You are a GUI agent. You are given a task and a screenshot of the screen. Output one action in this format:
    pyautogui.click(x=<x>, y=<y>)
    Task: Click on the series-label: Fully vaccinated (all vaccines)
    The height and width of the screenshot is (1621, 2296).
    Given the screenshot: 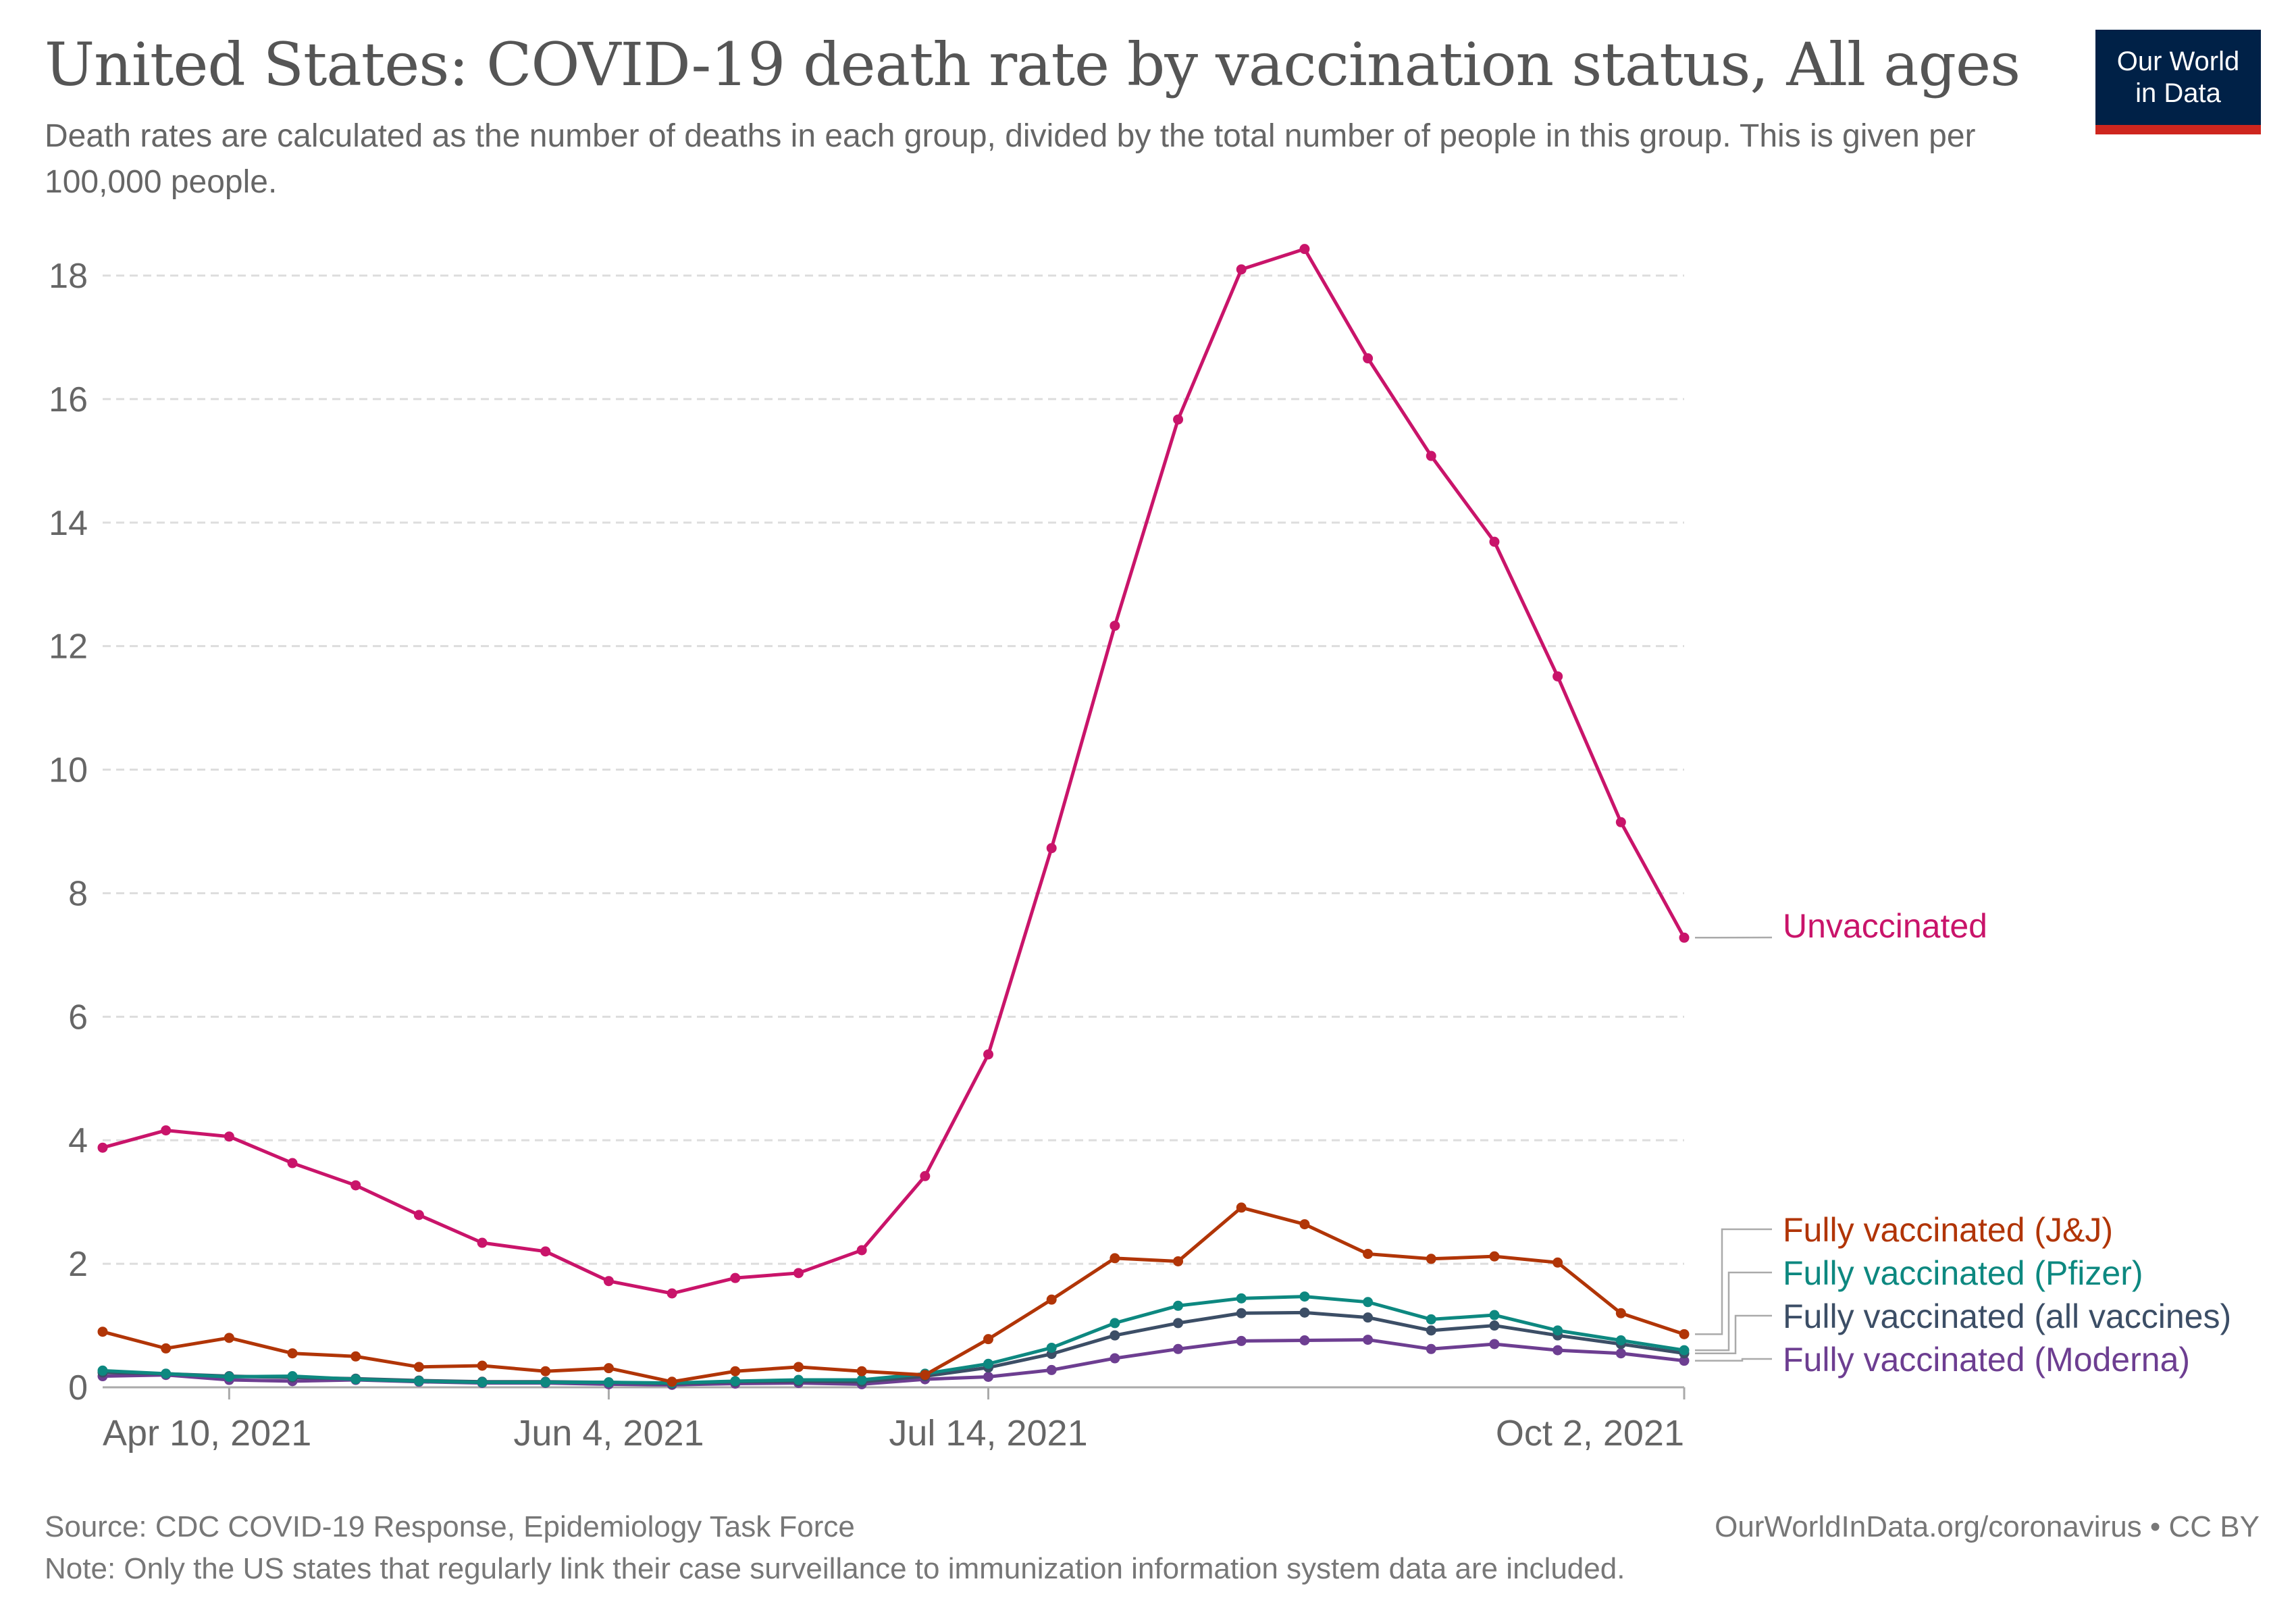 What is the action you would take?
    pyautogui.click(x=2007, y=1316)
    